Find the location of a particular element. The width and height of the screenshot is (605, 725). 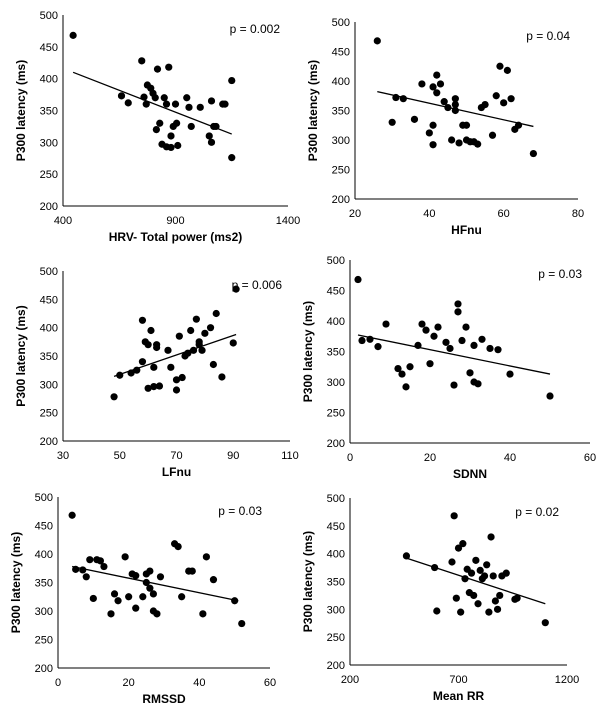

x-axis-title: Mean RR is located at coordinates (459, 696).